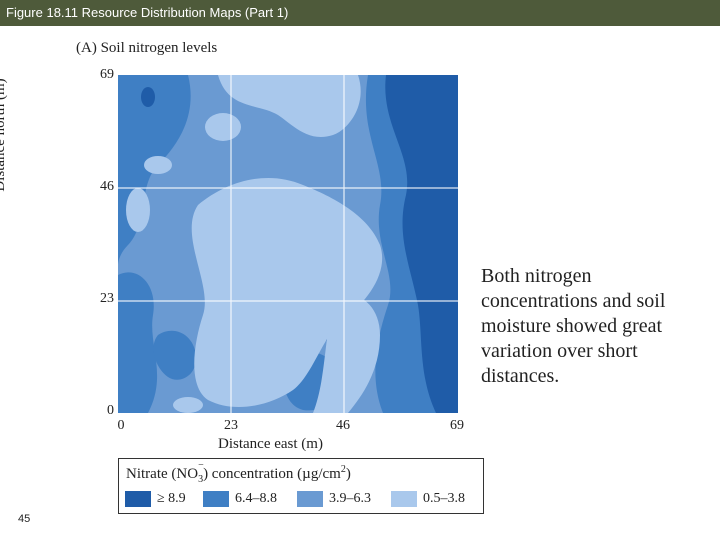  Describe the element at coordinates (24, 519) in the screenshot. I see `slide-number: 45` at that location.